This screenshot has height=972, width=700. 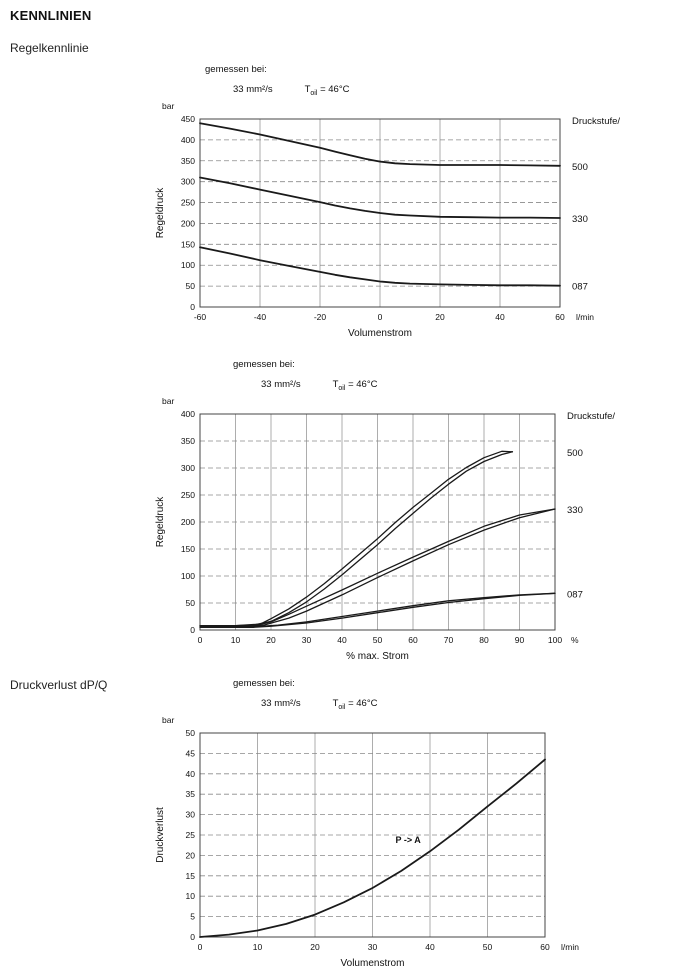 What do you see at coordinates (449, 640) in the screenshot?
I see `x-tick-label: 70` at bounding box center [449, 640].